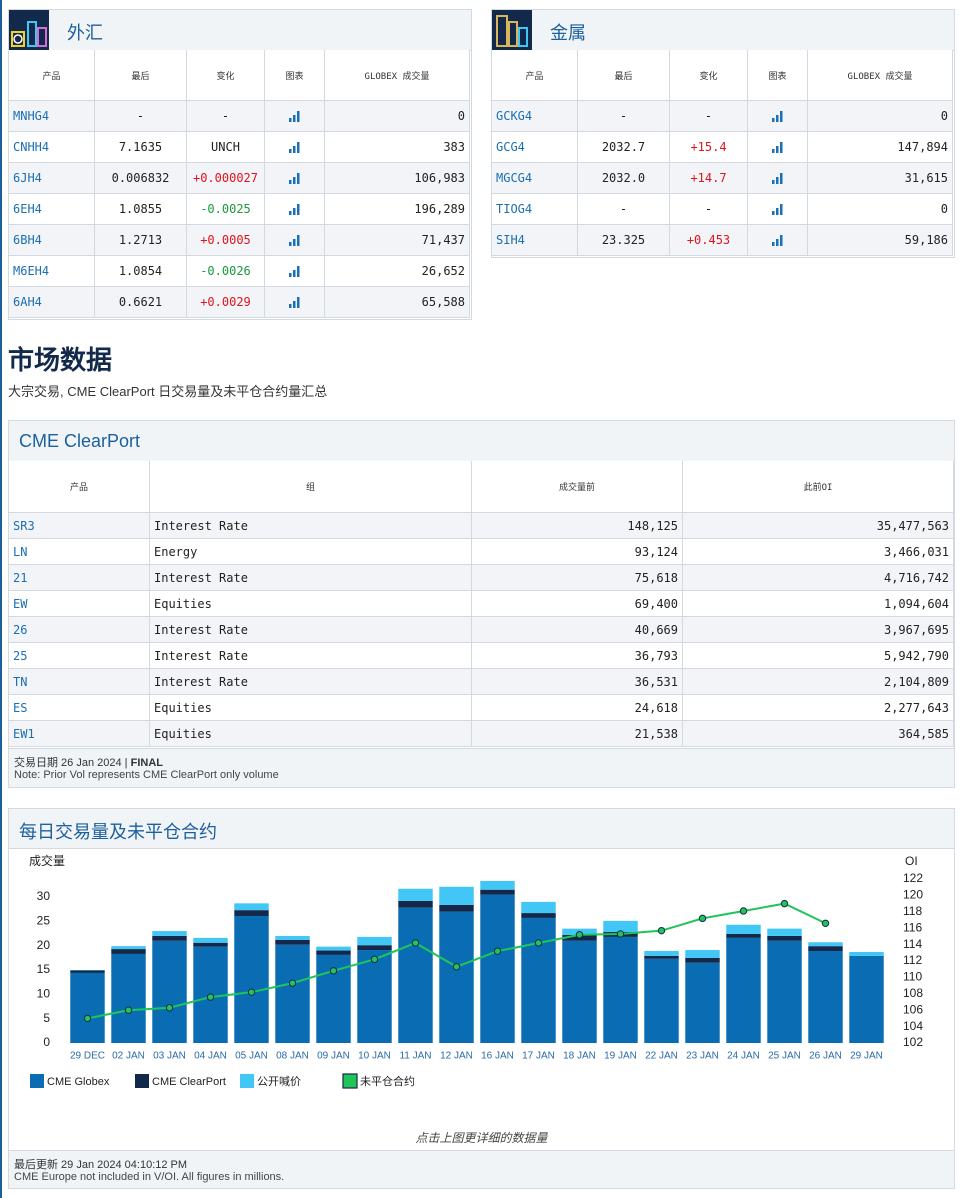 This screenshot has width=961, height=1198. I want to click on x-tick-label: 17 JAN, so click(538, 1056).